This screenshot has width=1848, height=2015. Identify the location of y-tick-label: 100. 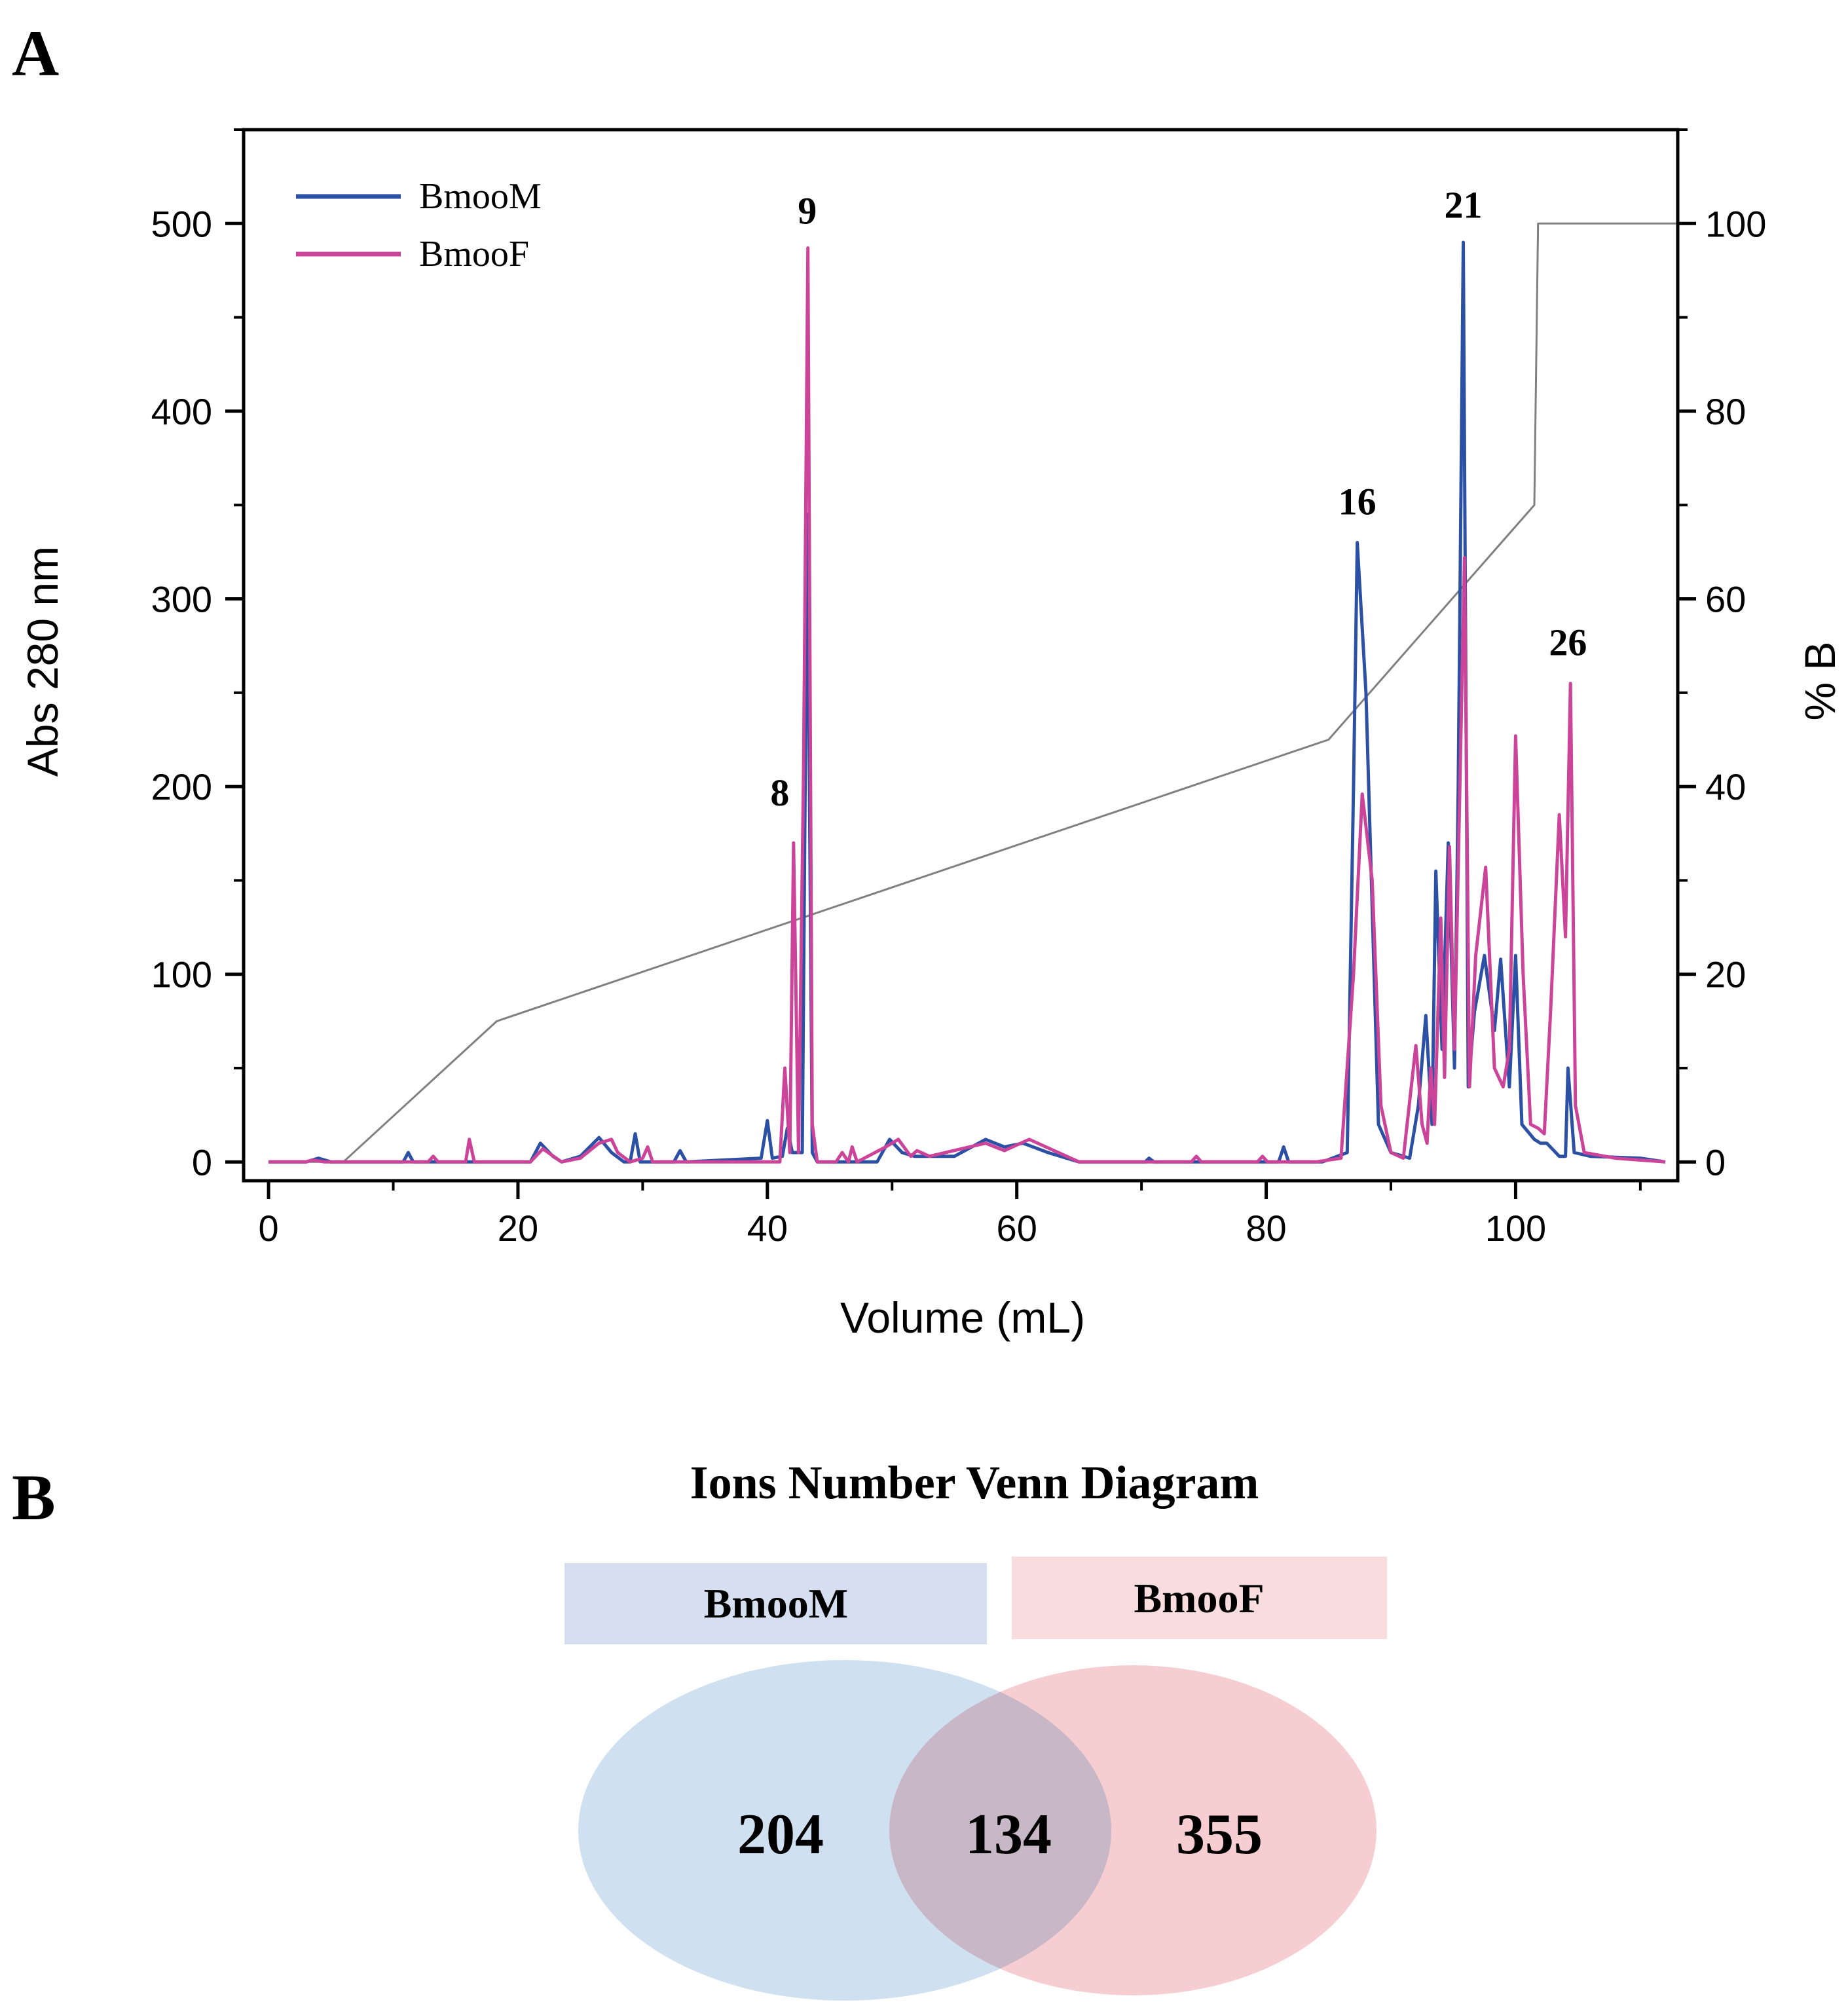
(181, 974).